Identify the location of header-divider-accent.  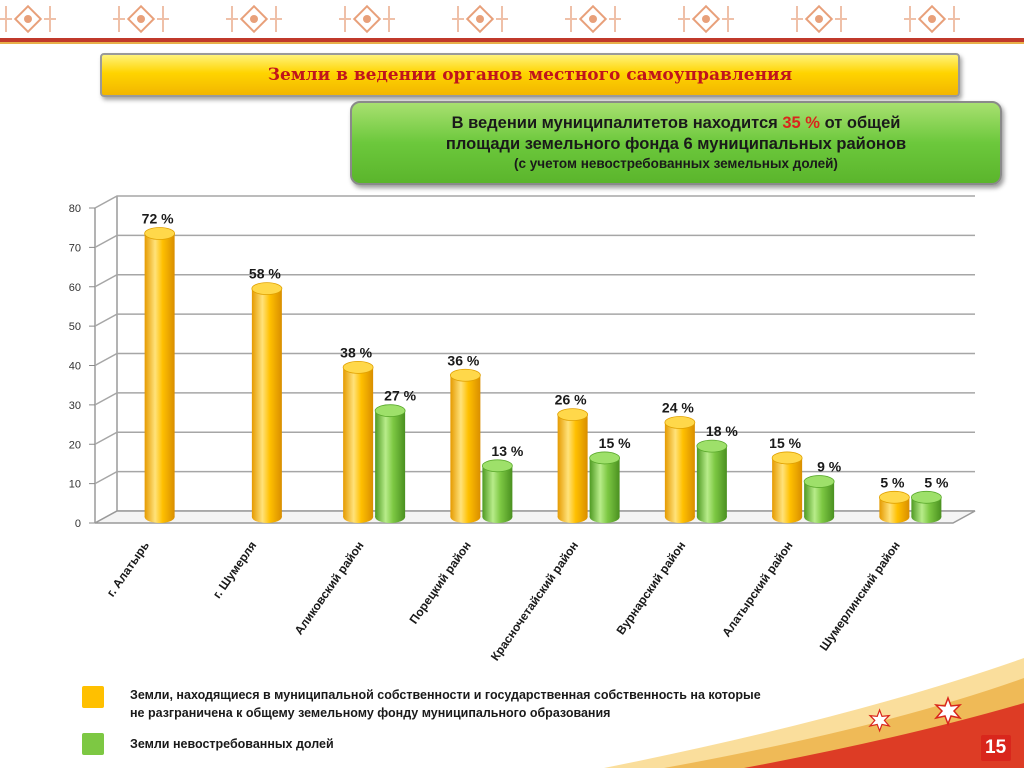
(512, 43).